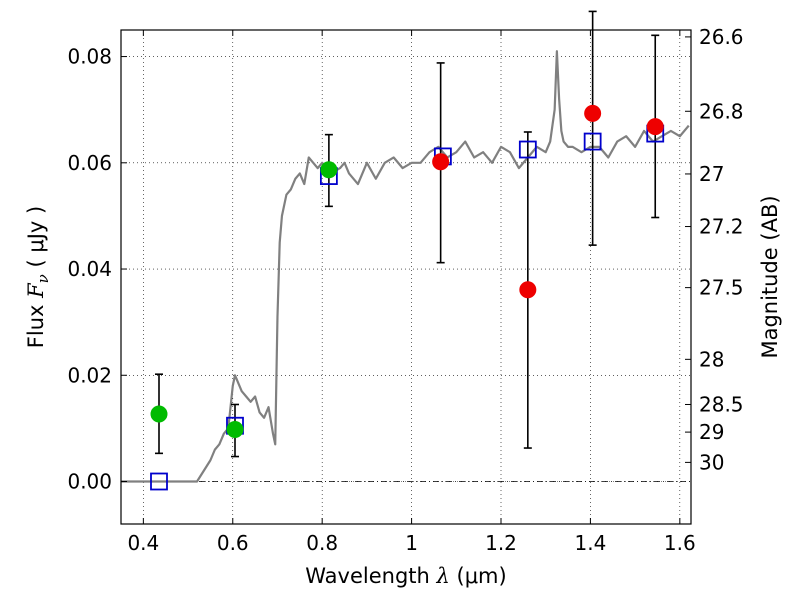  What do you see at coordinates (721, 227) in the screenshot?
I see `right-tick-label: 27.2` at bounding box center [721, 227].